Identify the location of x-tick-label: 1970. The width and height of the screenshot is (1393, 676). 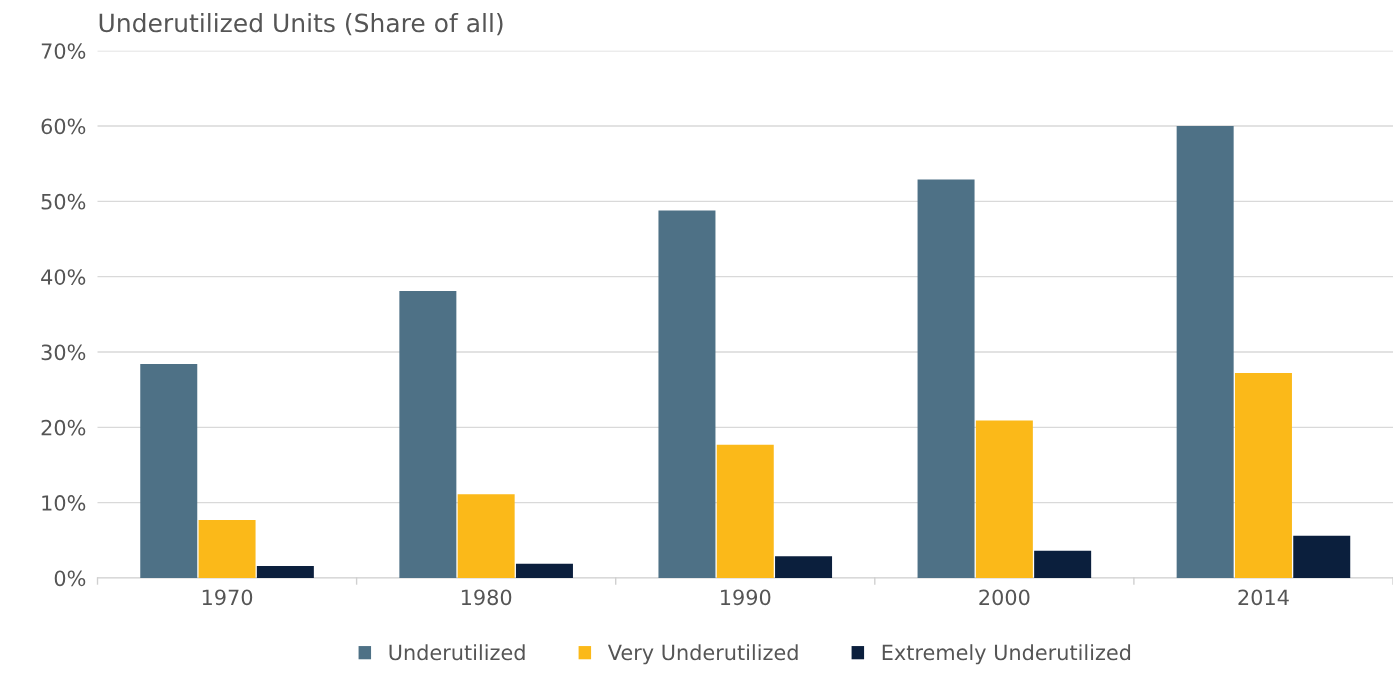
(227, 597).